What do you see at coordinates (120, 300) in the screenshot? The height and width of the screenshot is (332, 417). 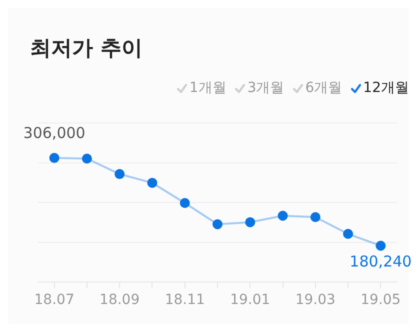 I see `x-tick-label: 18.09` at bounding box center [120, 300].